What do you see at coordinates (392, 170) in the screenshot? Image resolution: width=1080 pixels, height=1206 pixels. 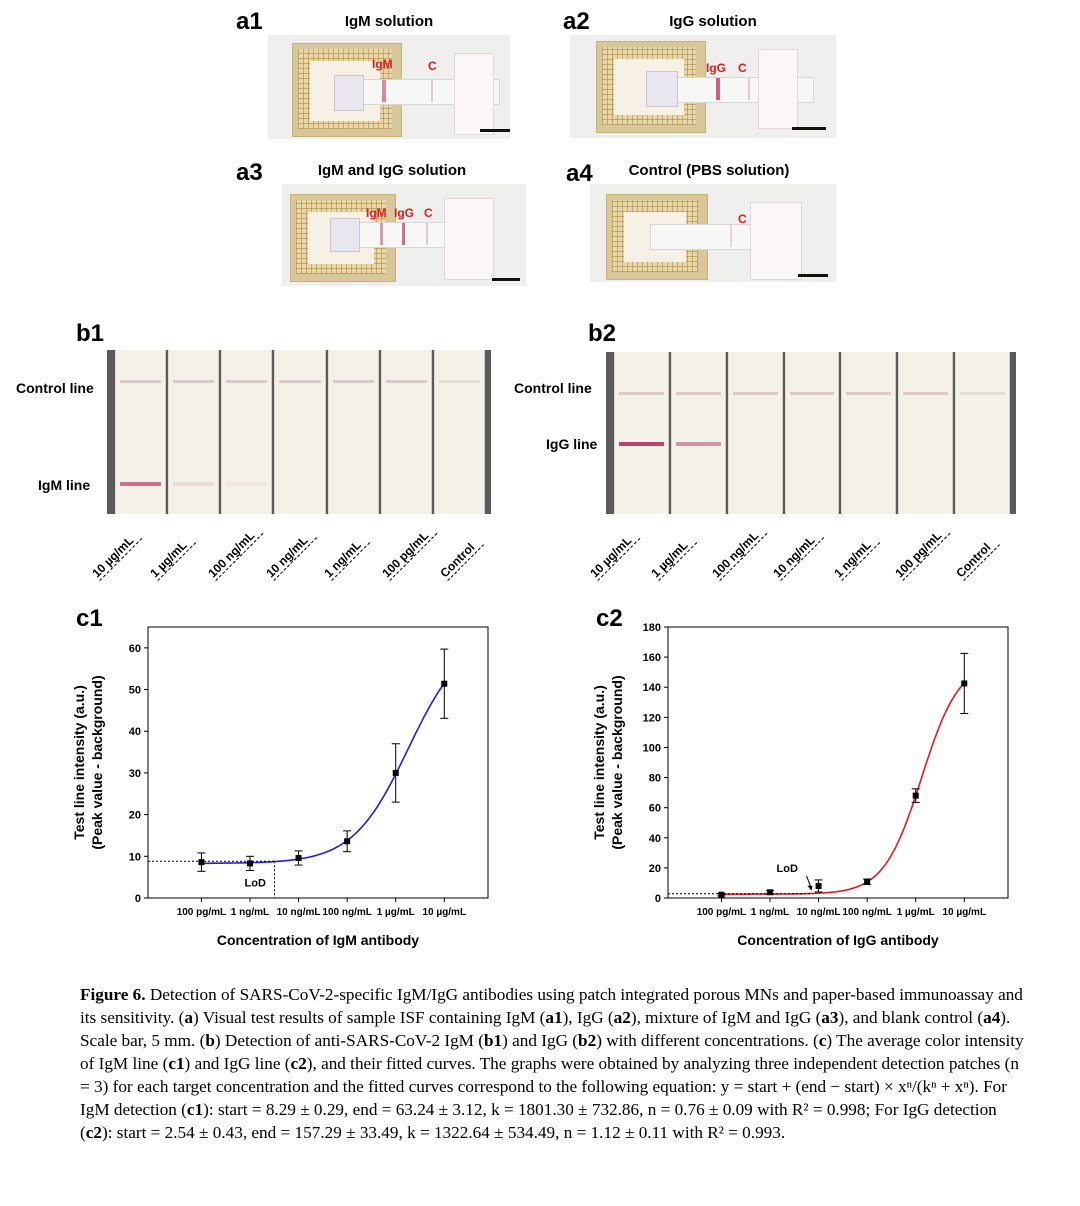 I see `photo-title-a3: IgM and IgG solution` at bounding box center [392, 170].